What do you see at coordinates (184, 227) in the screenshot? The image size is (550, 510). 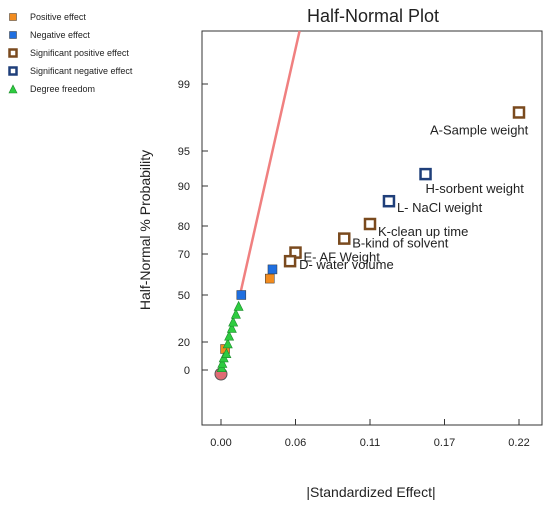 I see `y-tick-label: 80` at bounding box center [184, 227].